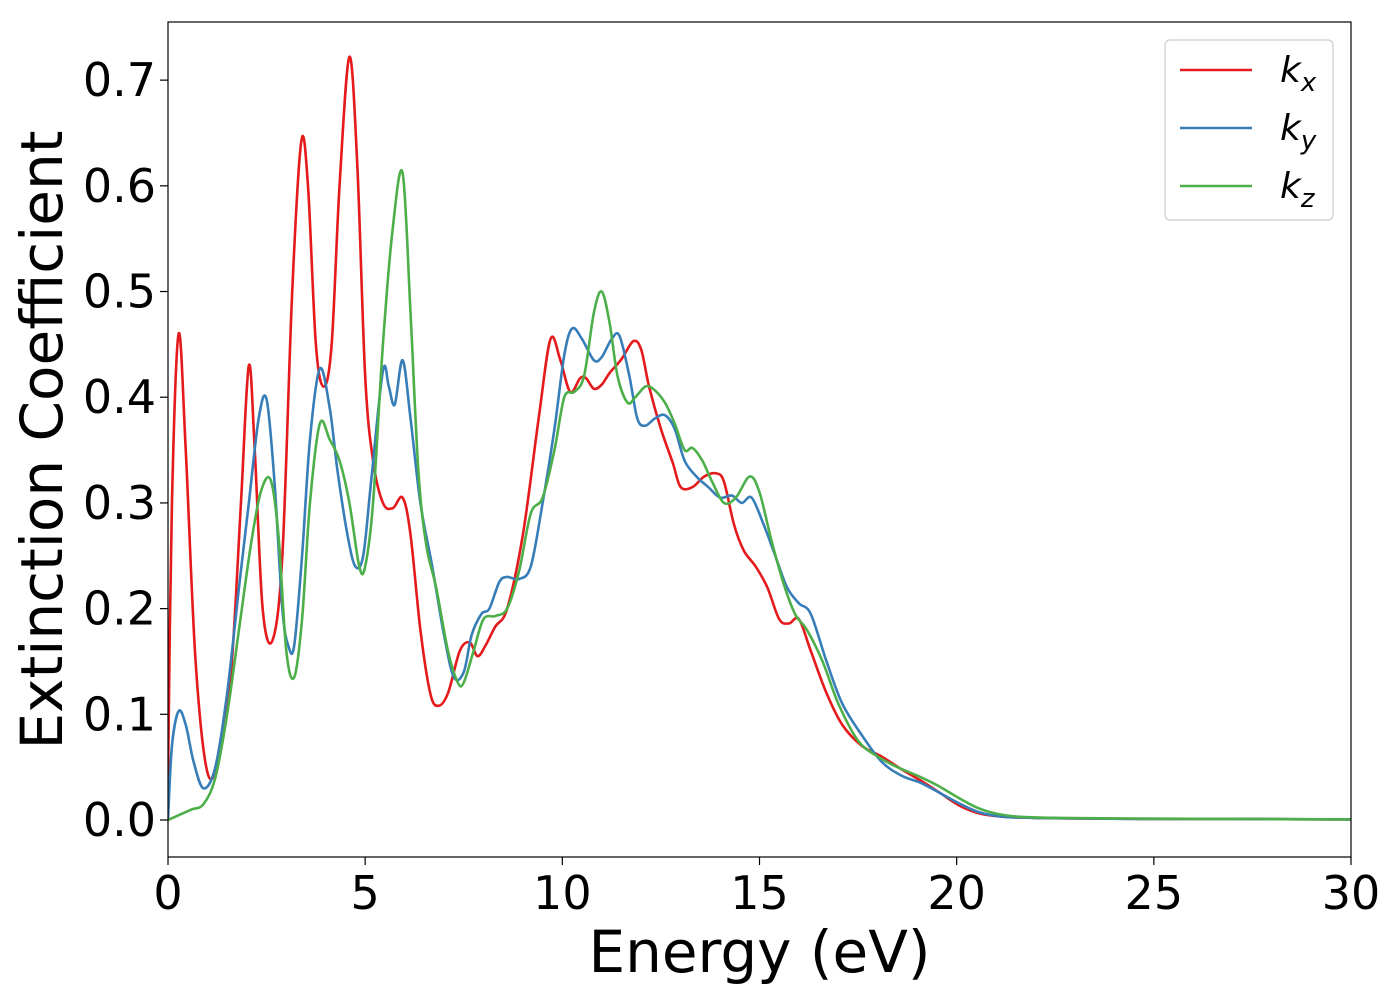 The width and height of the screenshot is (1400, 1004). Describe the element at coordinates (1298, 74) in the screenshot. I see `legend-label-x: kx` at that location.